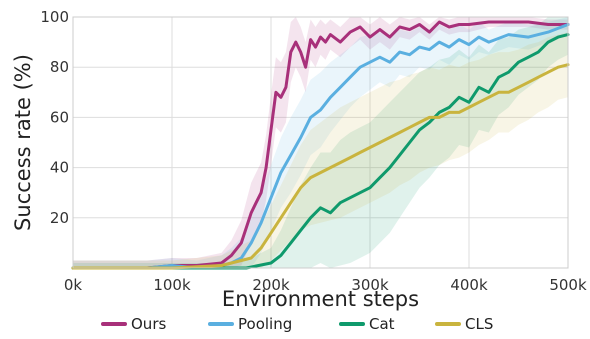 Image resolution: width=590 pixels, height=339 pixels. I want to click on legend: Ours Pooling Cat CLS, so click(297, 324).